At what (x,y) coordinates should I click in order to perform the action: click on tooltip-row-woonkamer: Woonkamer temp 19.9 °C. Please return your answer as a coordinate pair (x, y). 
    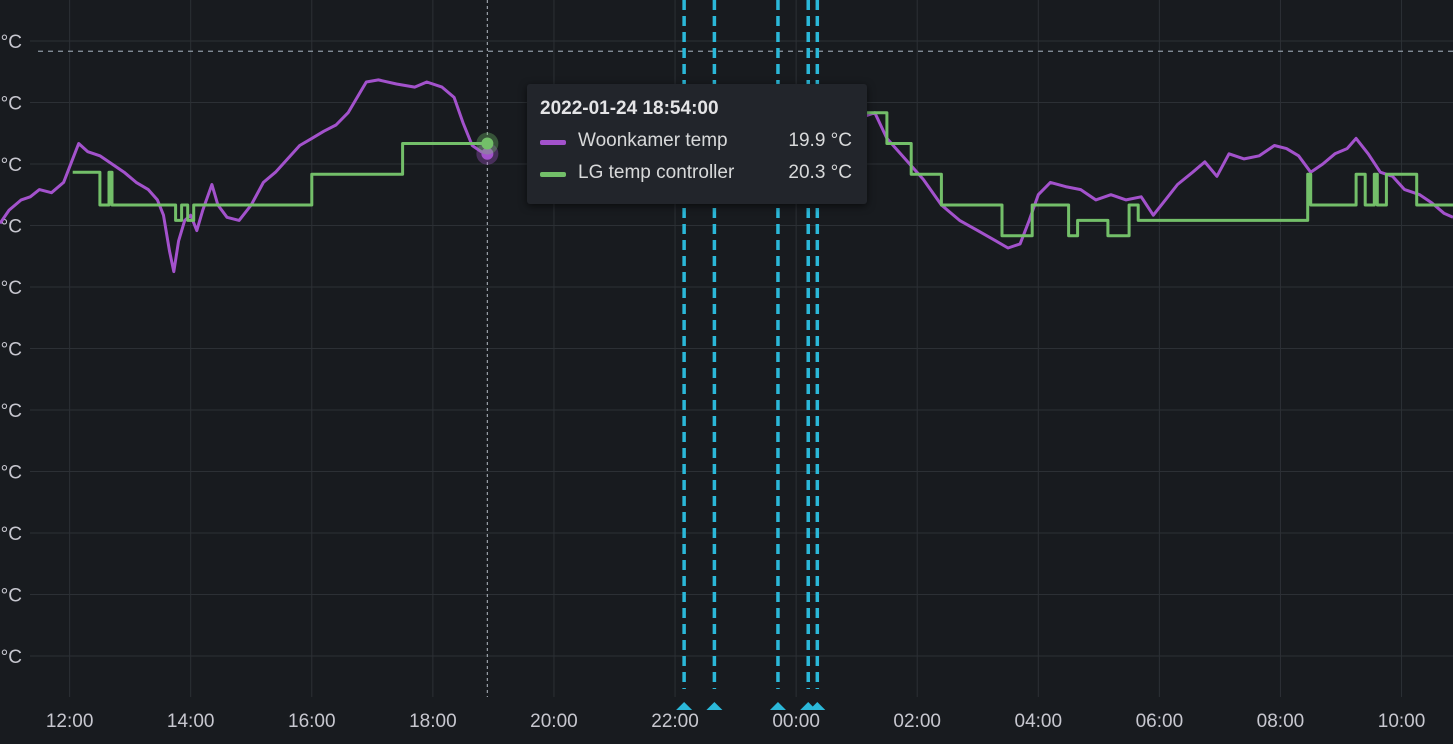
    Looking at the image, I should click on (700, 142).